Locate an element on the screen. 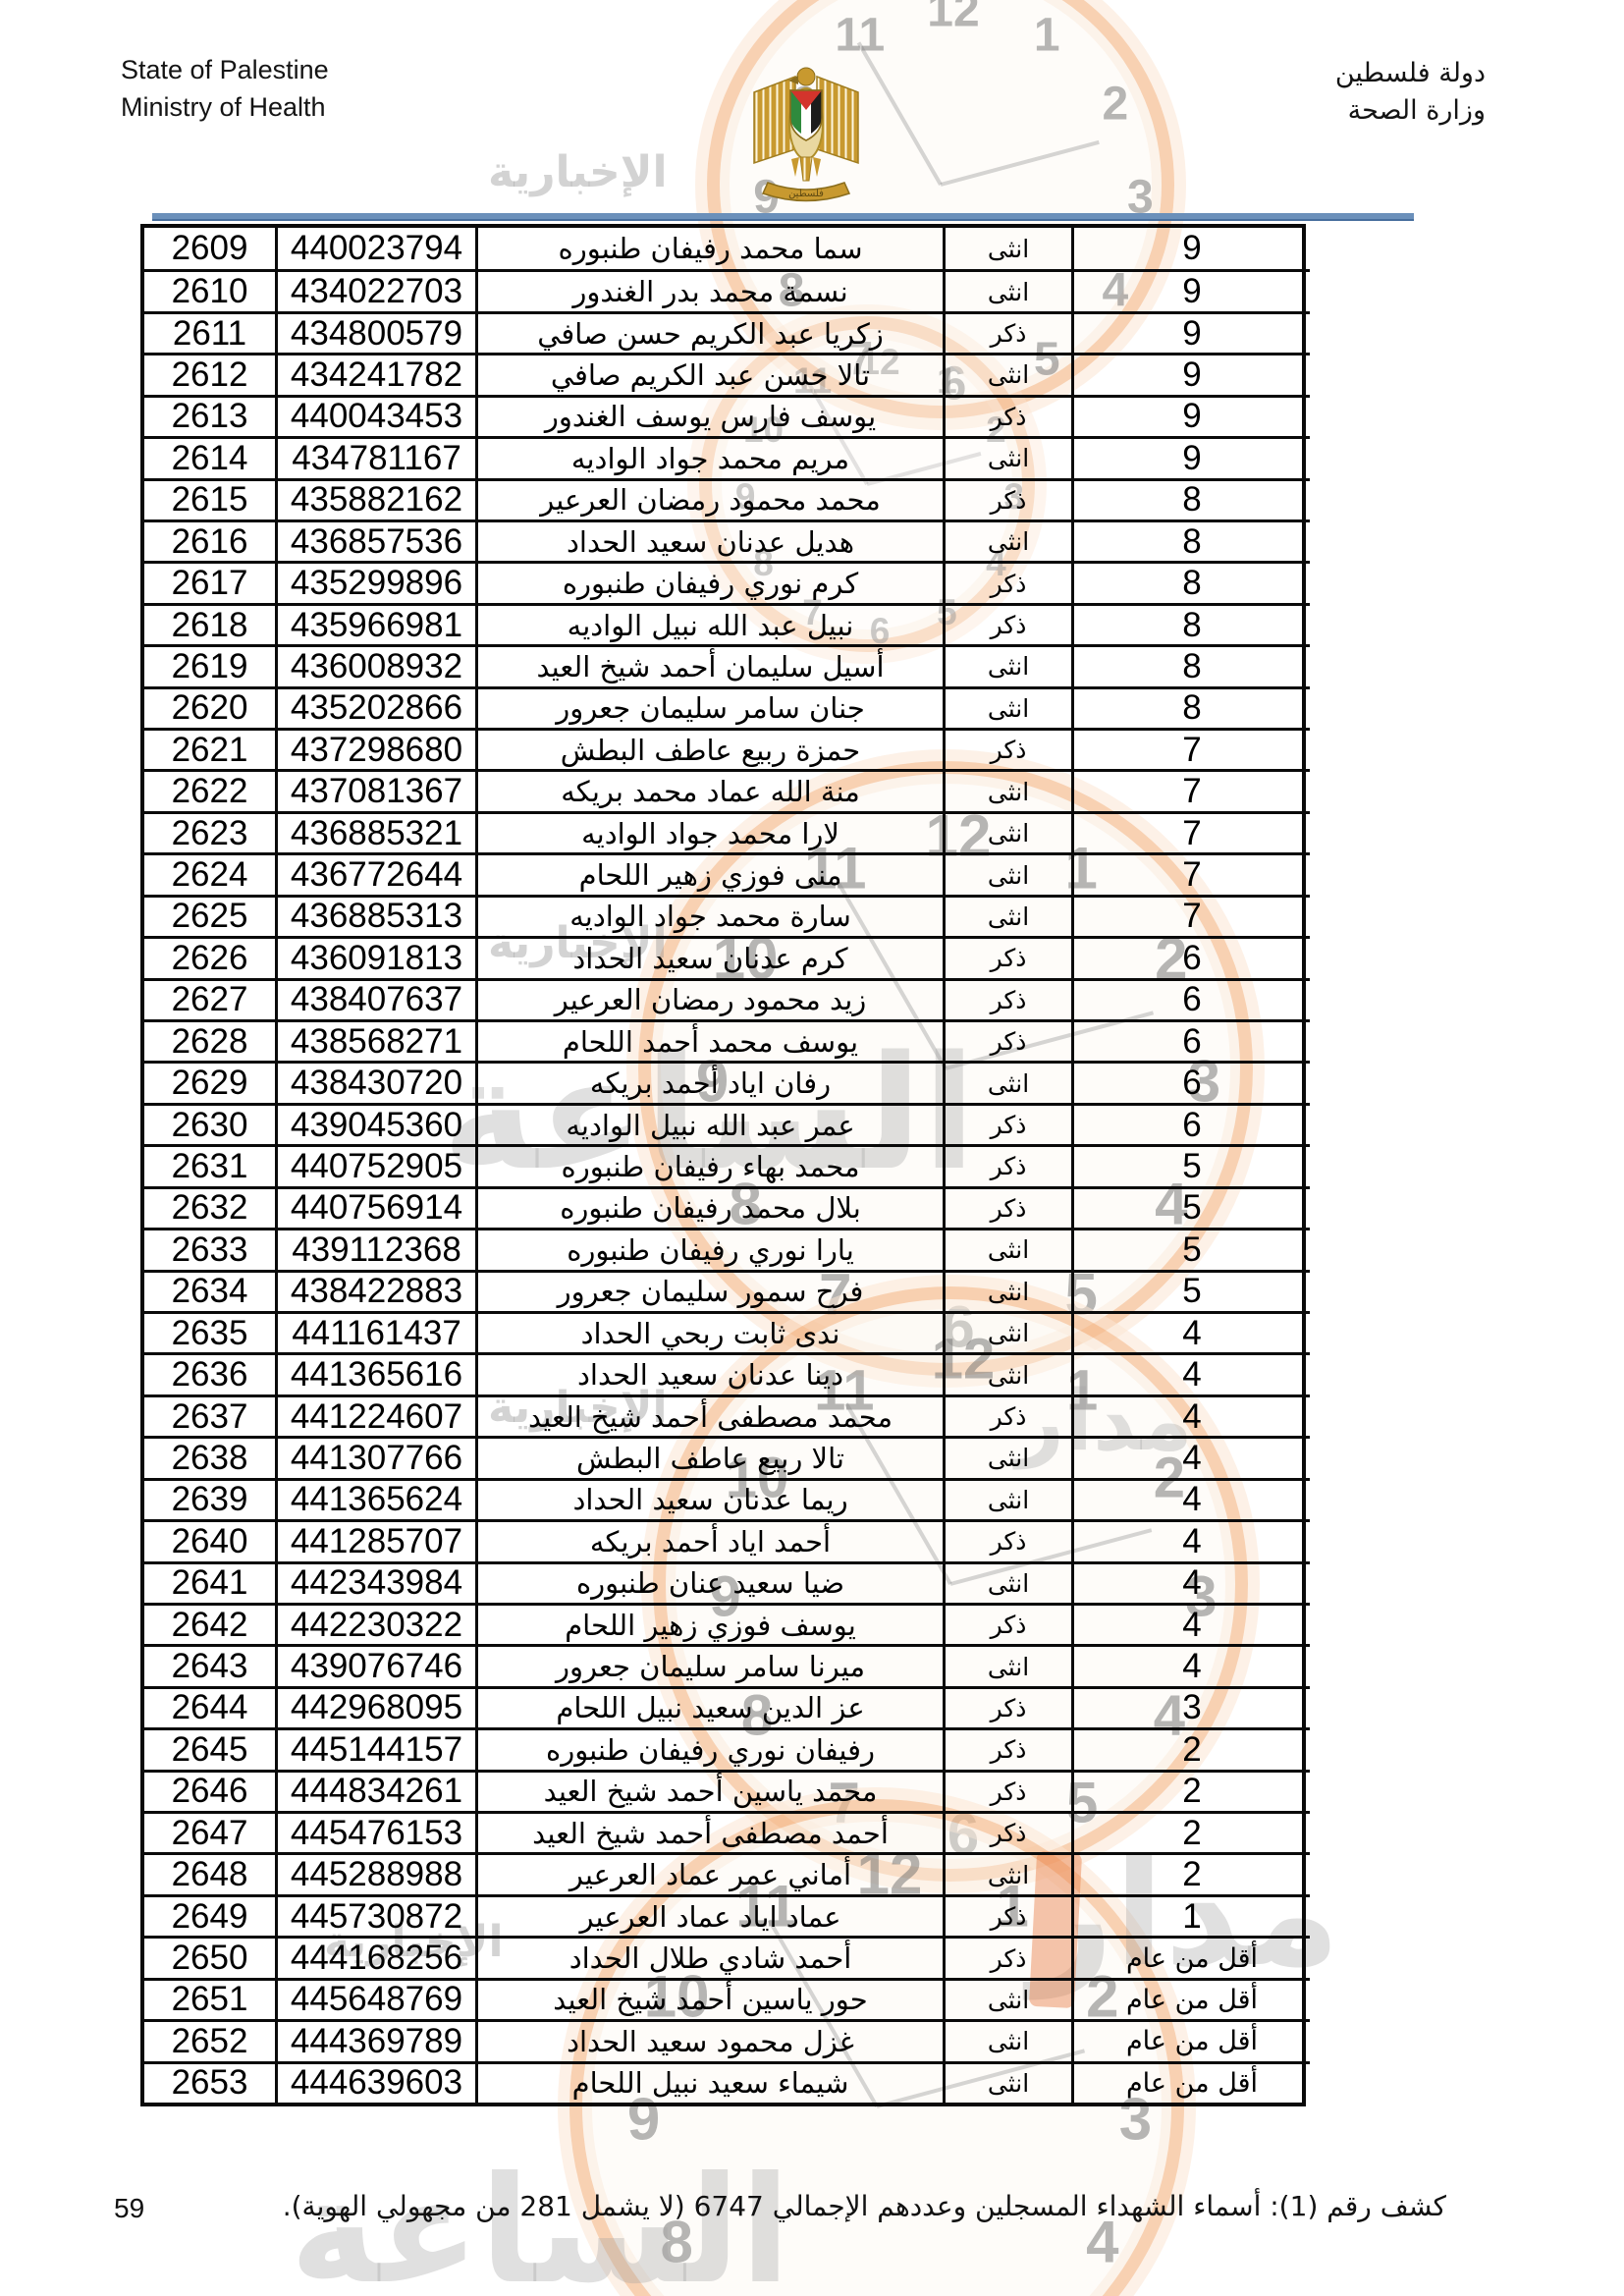 The image size is (1624, 2296). page-number: 59 is located at coordinates (129, 2208).